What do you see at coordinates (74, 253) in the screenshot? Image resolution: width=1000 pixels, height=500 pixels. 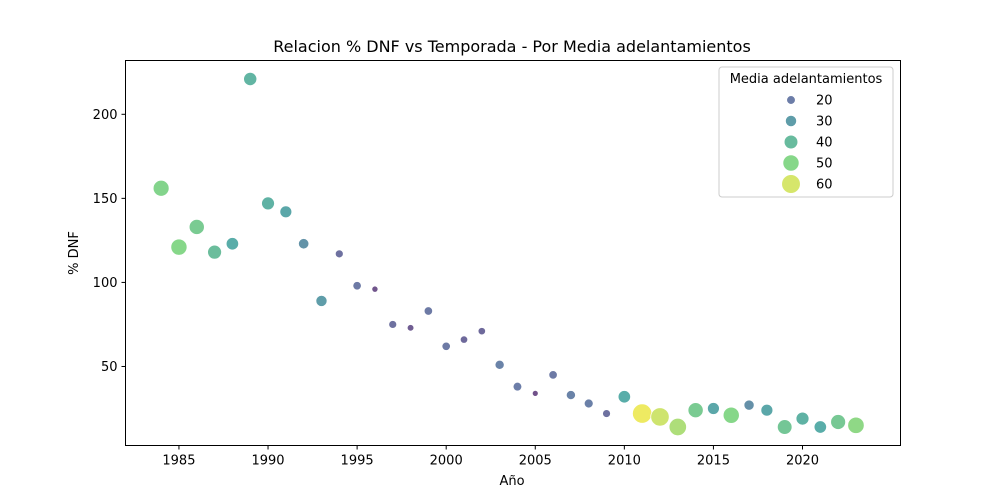 I see `y-axis-label: % DNF` at bounding box center [74, 253].